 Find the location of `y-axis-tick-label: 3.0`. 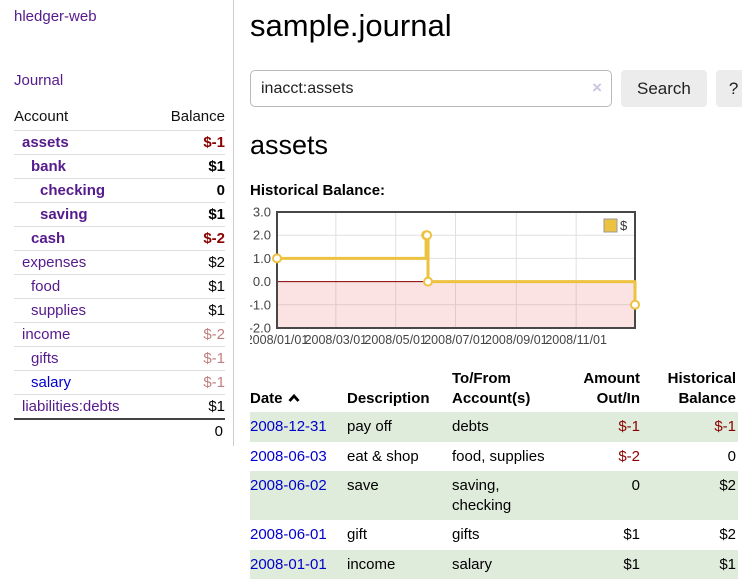

y-axis-tick-label: 3.0 is located at coordinates (262, 213).